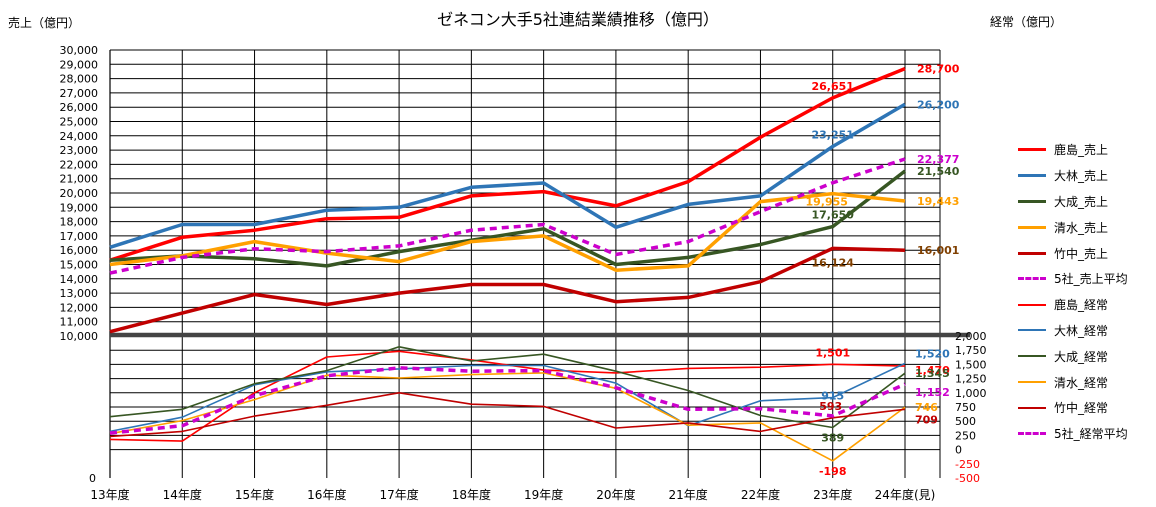 This screenshot has width=1156, height=507. I want to click on legend-item: 大林_売上, so click(1087, 176).